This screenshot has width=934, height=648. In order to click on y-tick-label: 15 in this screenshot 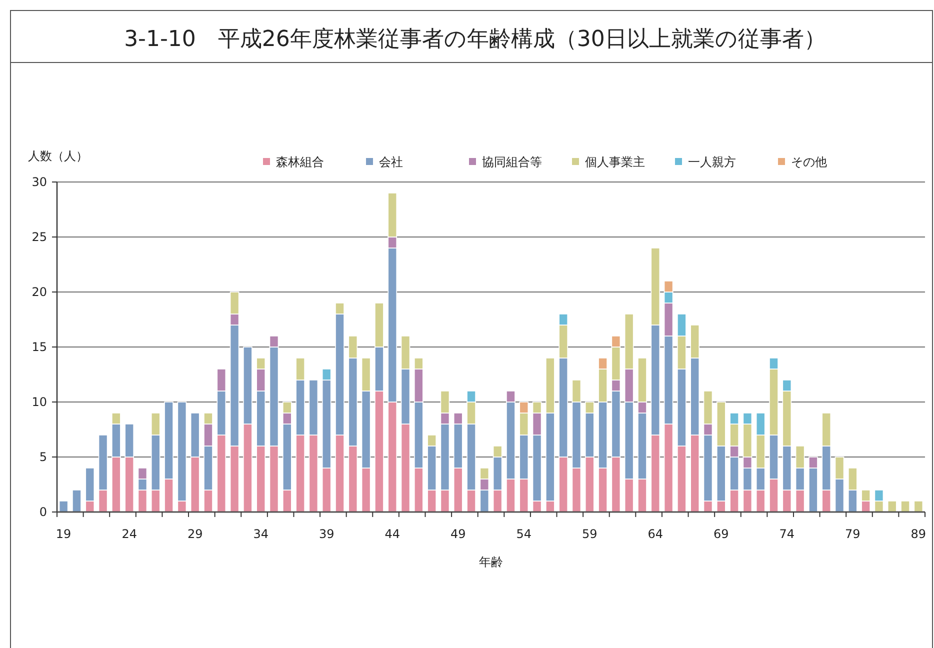, I will do `click(39, 347)`.